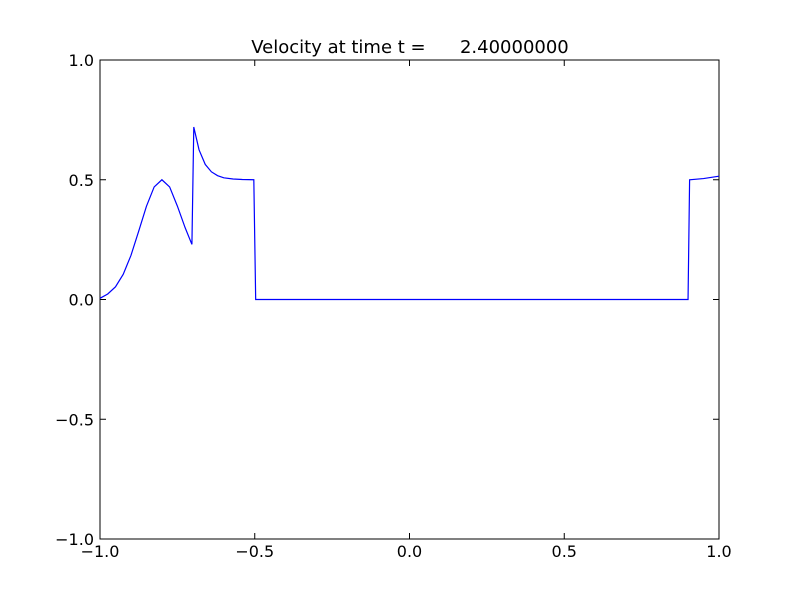 Image resolution: width=800 pixels, height=600 pixels. I want to click on x-tick-label: −1.0, so click(100, 551).